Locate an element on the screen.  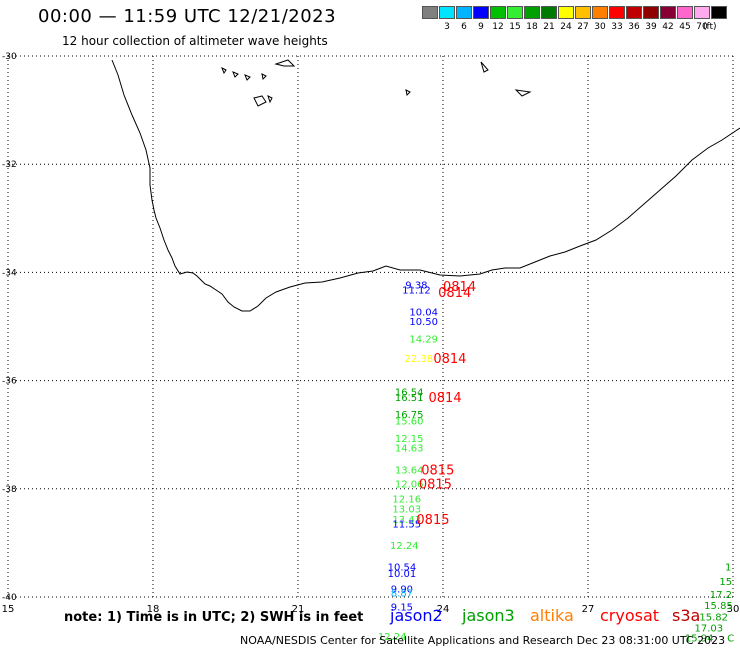
wave-height-value: 16.75 is located at coordinates (409, 415).